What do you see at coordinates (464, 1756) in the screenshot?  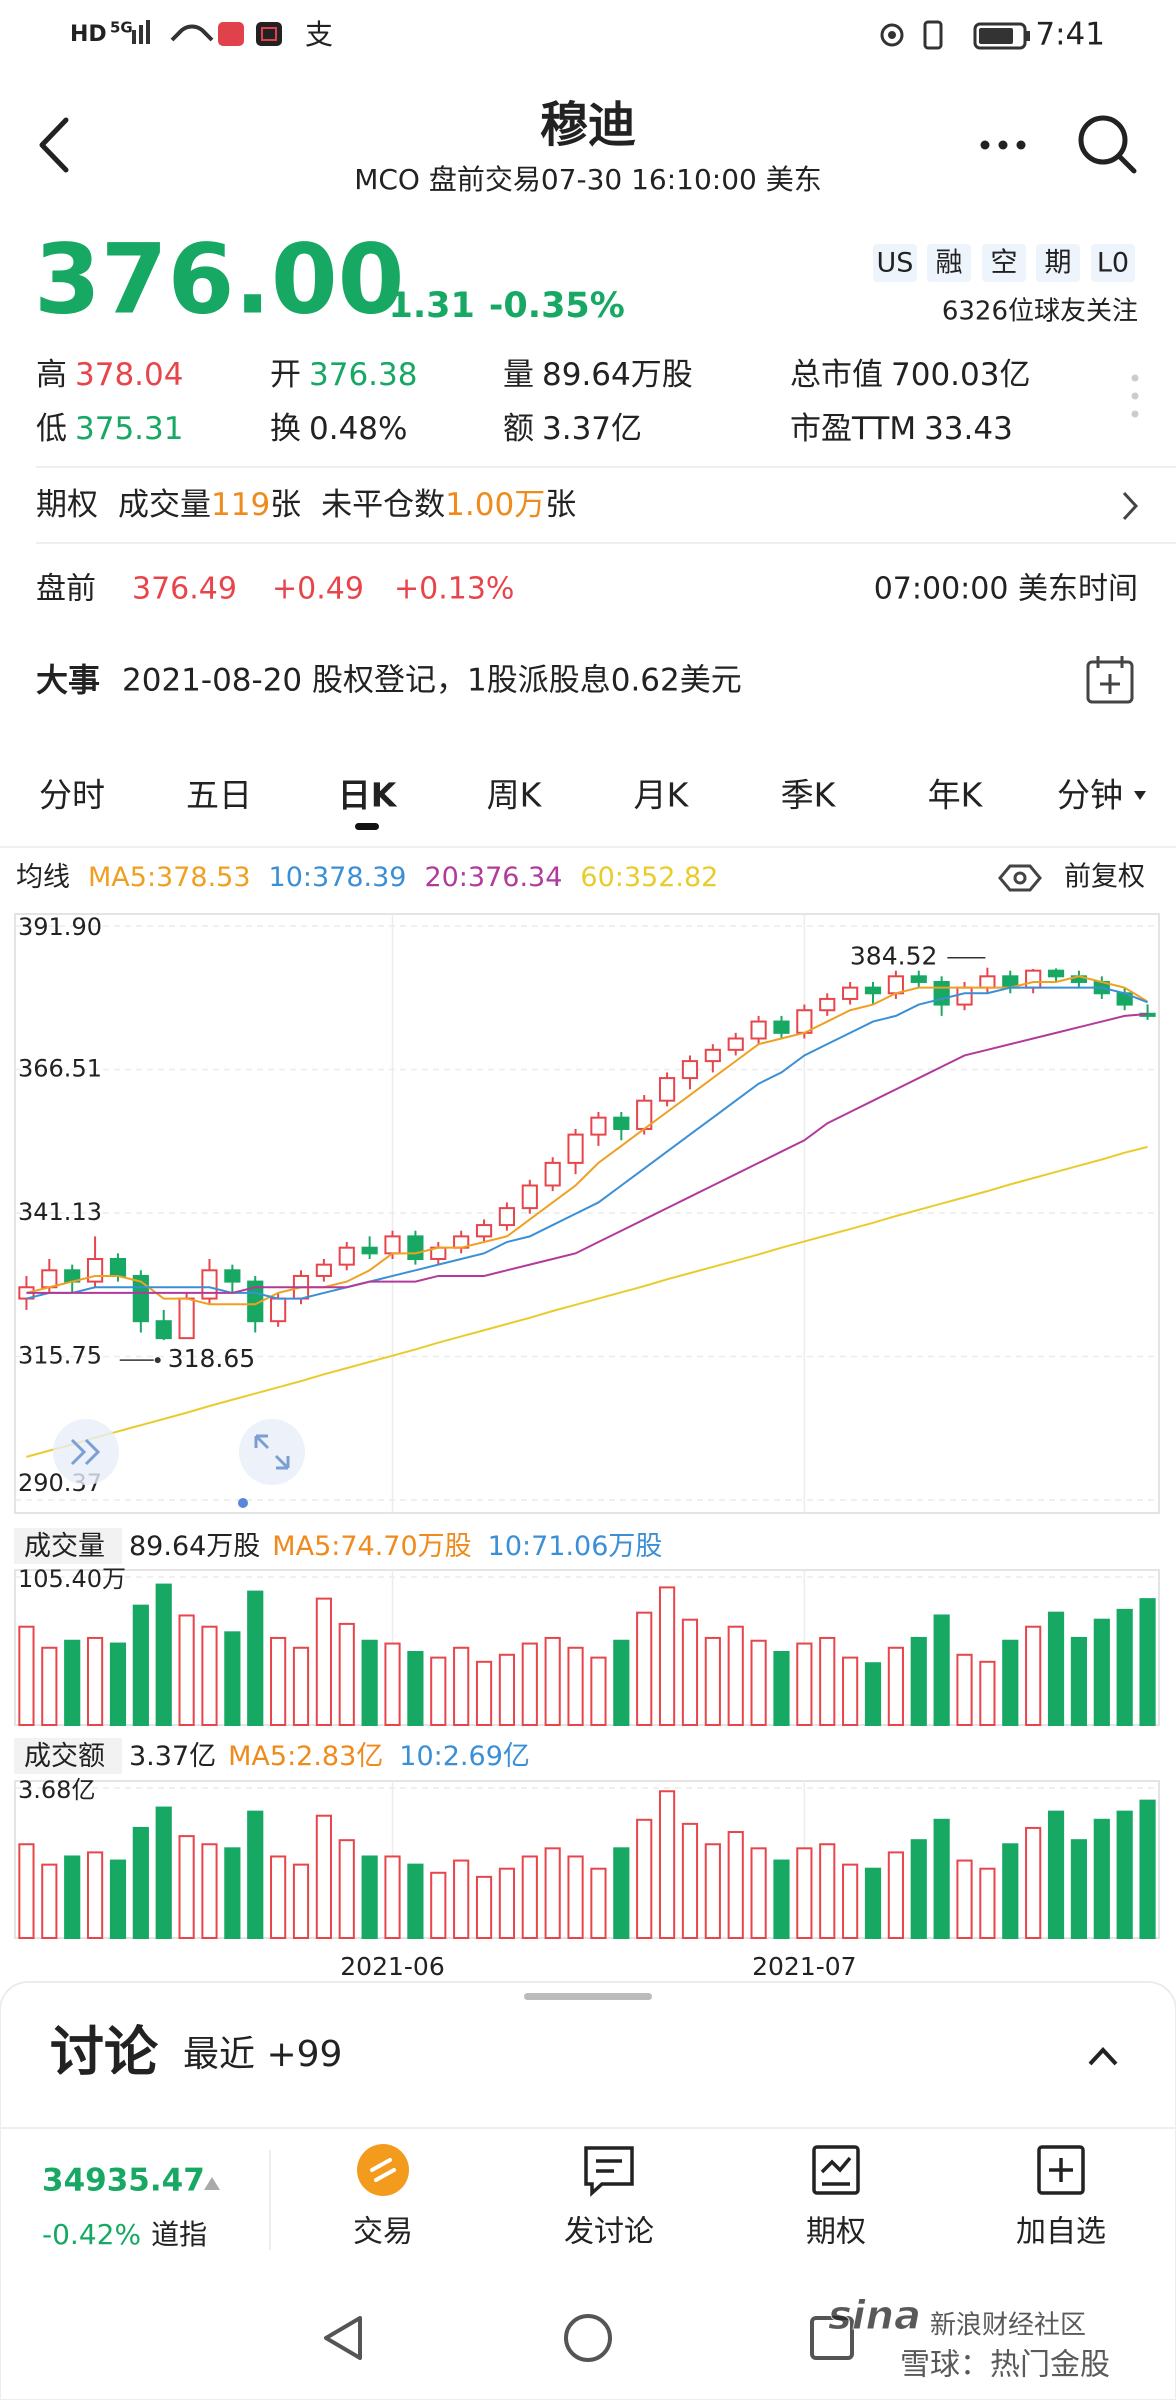 I see `amount-ma10: 10:2.69亿` at bounding box center [464, 1756].